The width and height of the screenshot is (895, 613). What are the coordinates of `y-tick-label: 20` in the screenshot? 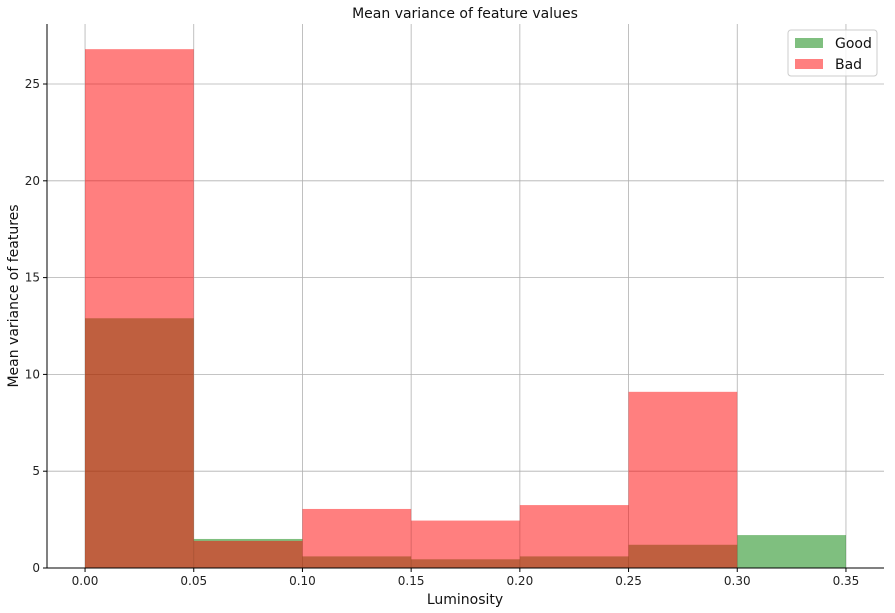 It's located at (32, 181).